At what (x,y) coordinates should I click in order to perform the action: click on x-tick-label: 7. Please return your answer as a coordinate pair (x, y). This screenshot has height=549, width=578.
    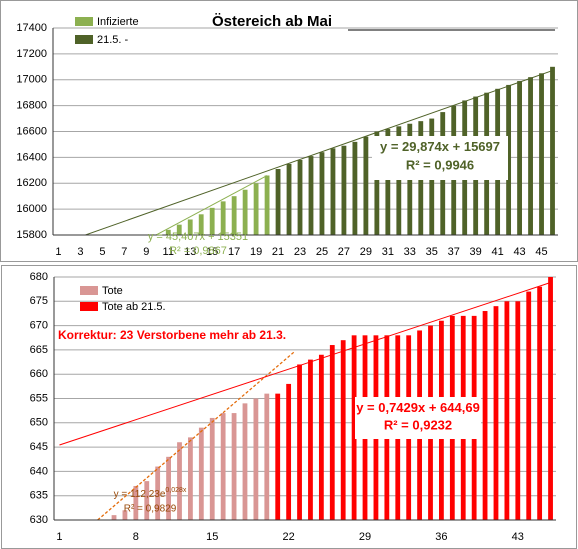
    Looking at the image, I should click on (124, 252).